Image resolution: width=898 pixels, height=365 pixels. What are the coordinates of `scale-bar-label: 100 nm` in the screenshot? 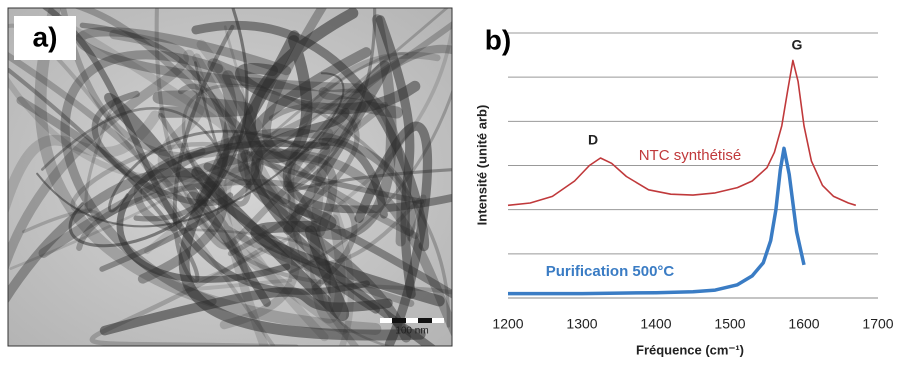 It's located at (411, 331).